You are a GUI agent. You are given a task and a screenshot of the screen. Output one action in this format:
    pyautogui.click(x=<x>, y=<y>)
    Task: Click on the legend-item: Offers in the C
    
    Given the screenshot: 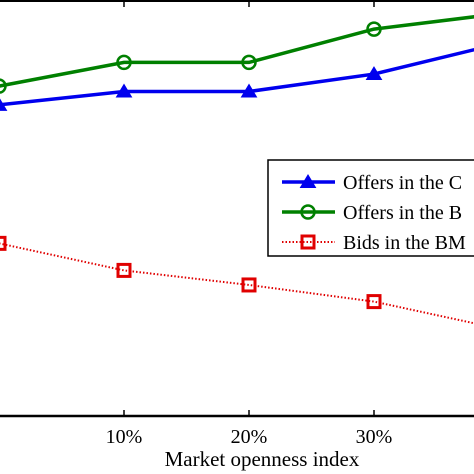 What is the action you would take?
    pyautogui.click(x=372, y=183)
    